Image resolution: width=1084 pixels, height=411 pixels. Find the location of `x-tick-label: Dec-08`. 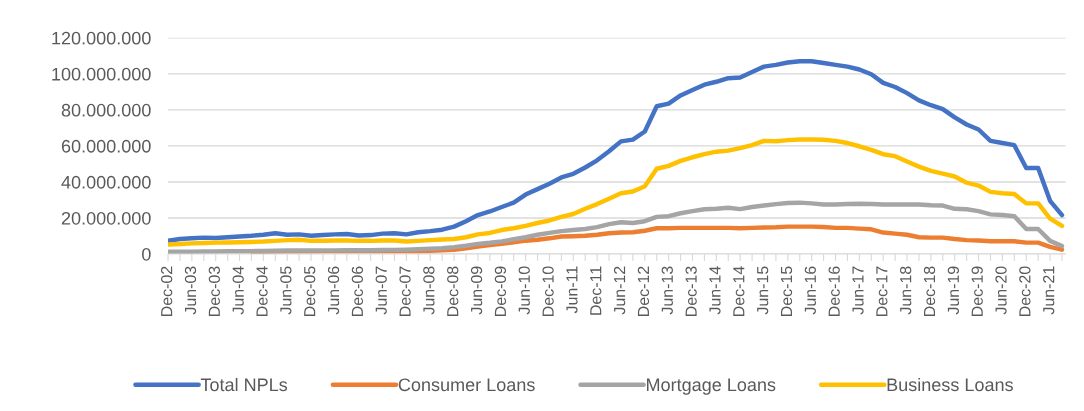

x-tick-label: Dec-08 is located at coordinates (453, 291).